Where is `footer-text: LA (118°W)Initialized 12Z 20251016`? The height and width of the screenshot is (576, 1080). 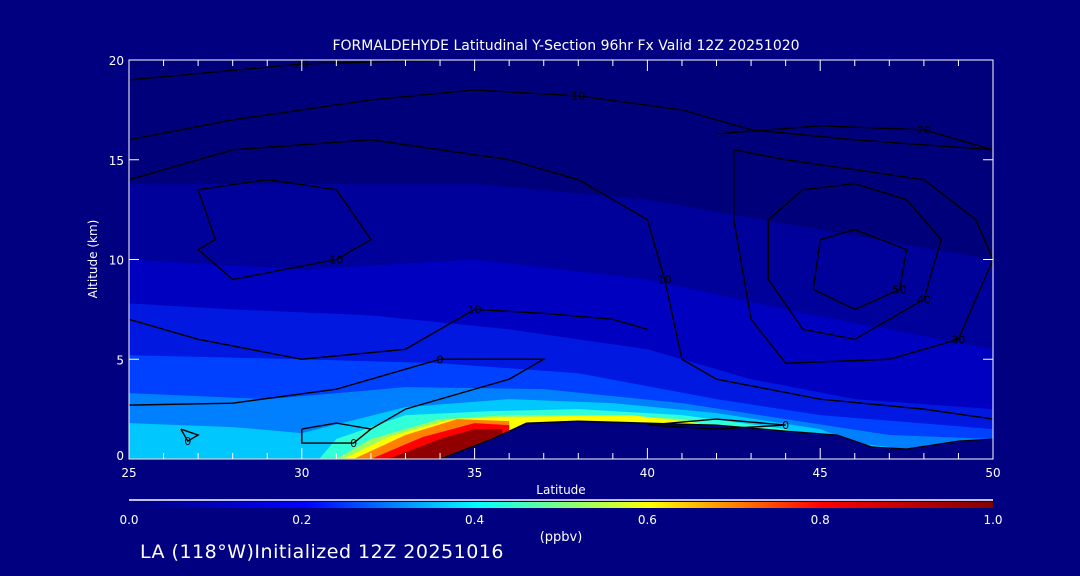 footer-text: LA (118°W)Initialized 12Z 20251016 is located at coordinates (322, 552).